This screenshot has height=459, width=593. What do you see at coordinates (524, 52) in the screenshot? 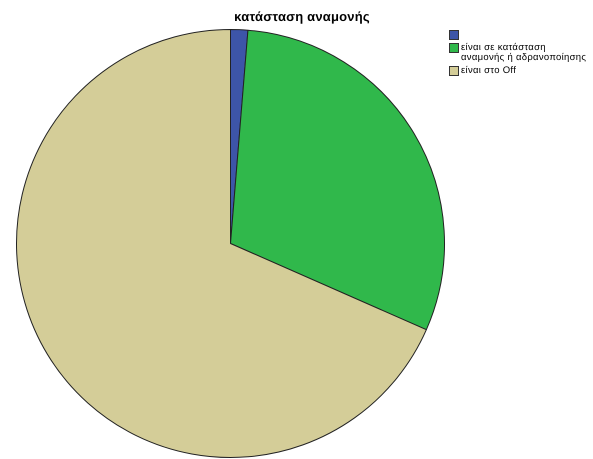
I see `legend-label: είναι σε κατάσταση αναμονής ή αδρανοποίησης` at bounding box center [524, 52].